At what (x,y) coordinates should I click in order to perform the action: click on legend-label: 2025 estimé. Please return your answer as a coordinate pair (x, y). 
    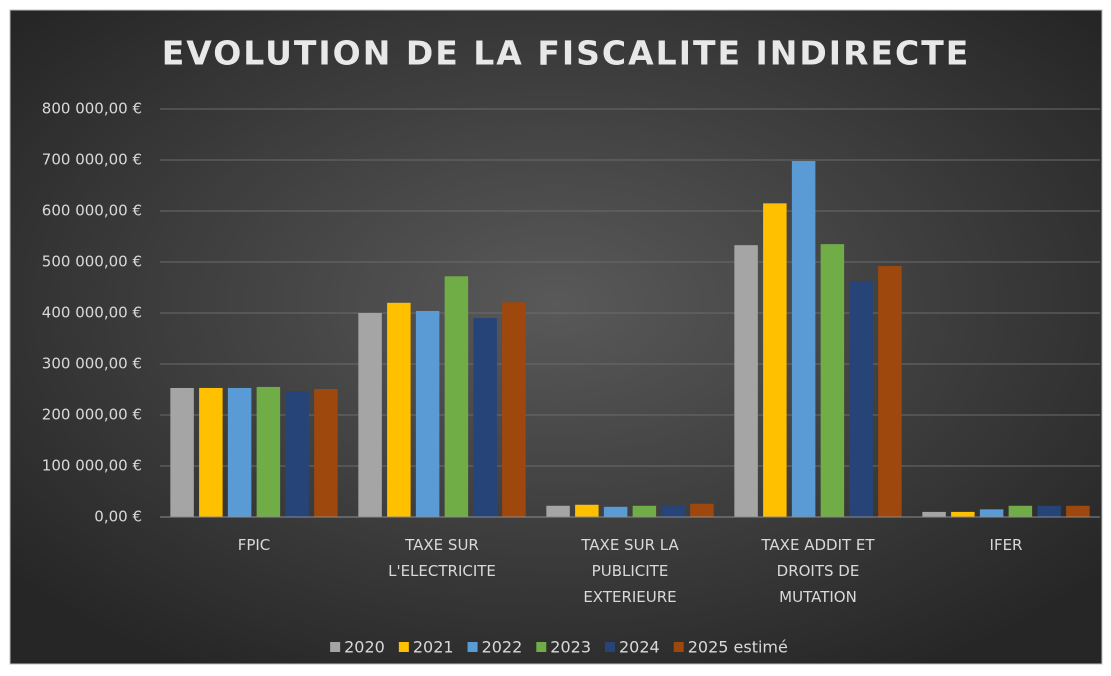
    Looking at the image, I should click on (738, 647).